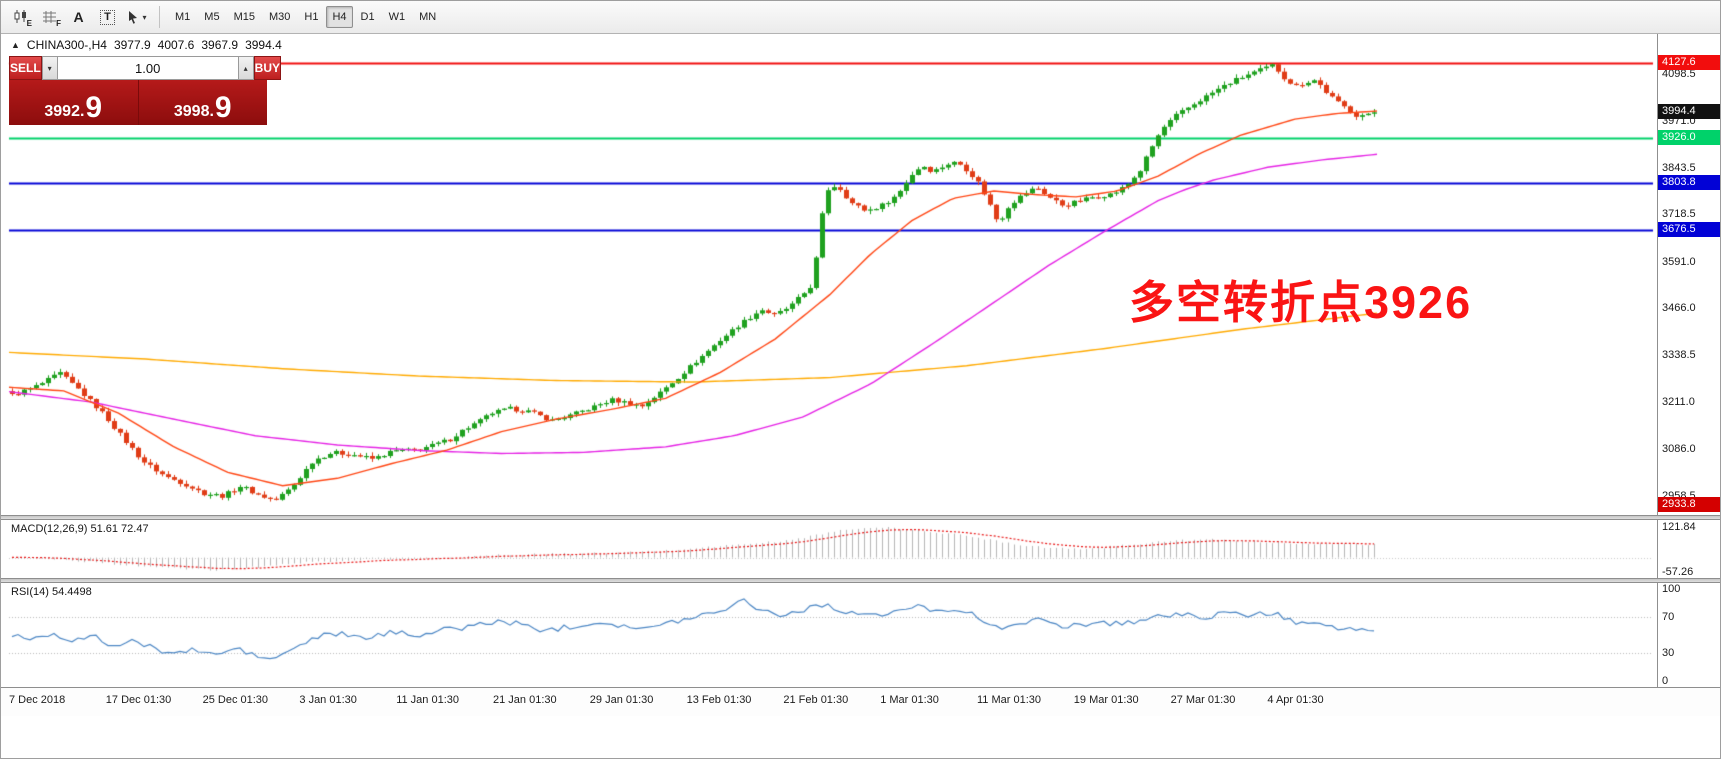 The image size is (1721, 759). What do you see at coordinates (49, 68) in the screenshot?
I see `volume-down-button: ▾` at bounding box center [49, 68].